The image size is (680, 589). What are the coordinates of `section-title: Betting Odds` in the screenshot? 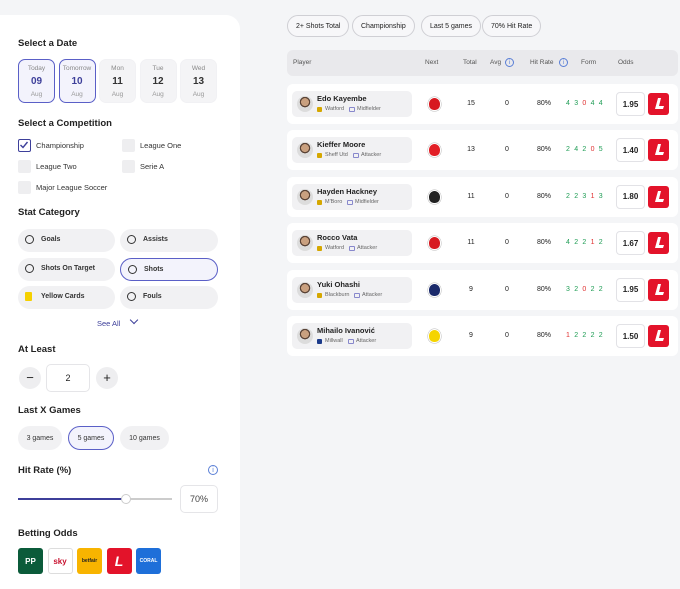 It's located at (48, 533).